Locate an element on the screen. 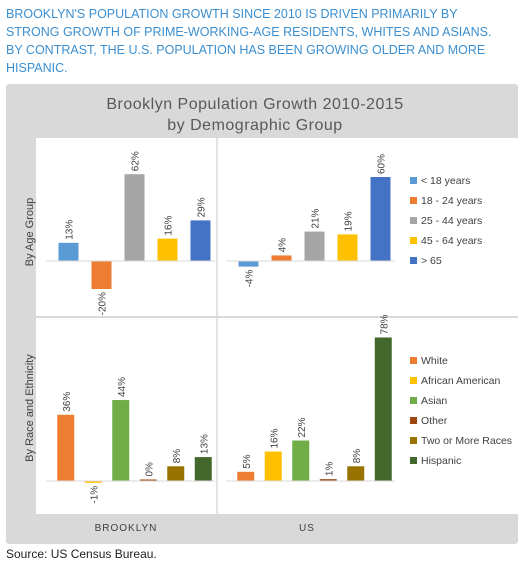  legend-label-1-4: Two or More Races is located at coordinates (466, 441).